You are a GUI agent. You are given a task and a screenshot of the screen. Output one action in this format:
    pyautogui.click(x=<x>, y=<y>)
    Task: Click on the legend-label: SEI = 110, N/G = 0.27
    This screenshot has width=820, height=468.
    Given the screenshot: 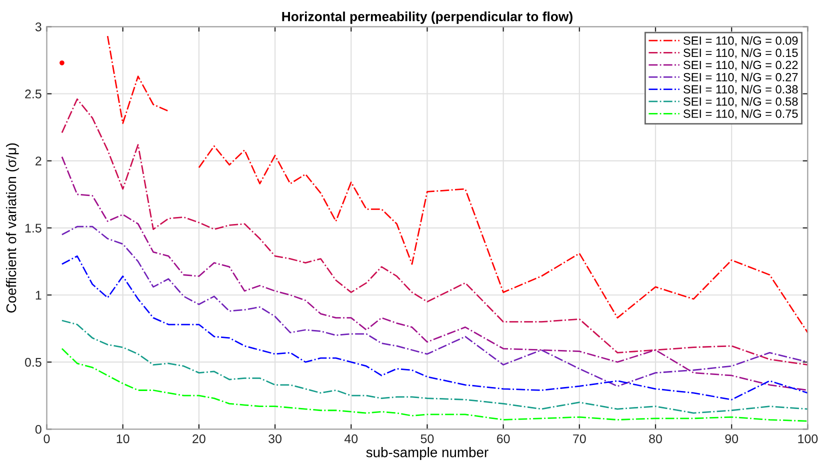 What is the action you would take?
    pyautogui.click(x=741, y=77)
    